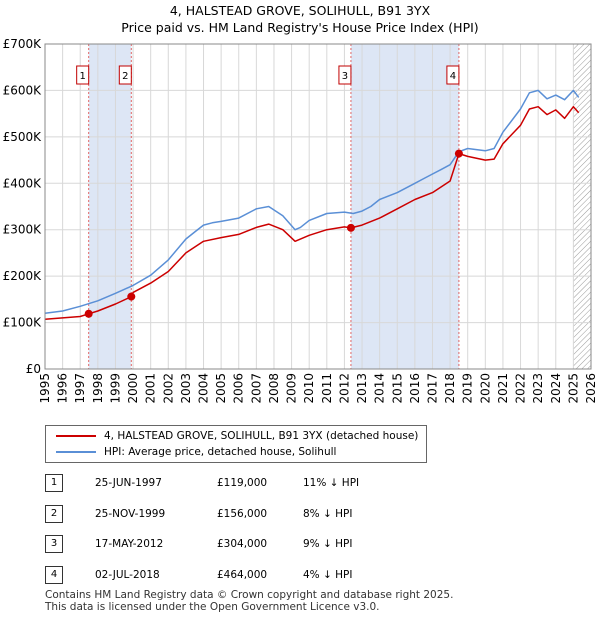  What do you see at coordinates (33, 369) in the screenshot?
I see `y-tick-label: £0` at bounding box center [33, 369].